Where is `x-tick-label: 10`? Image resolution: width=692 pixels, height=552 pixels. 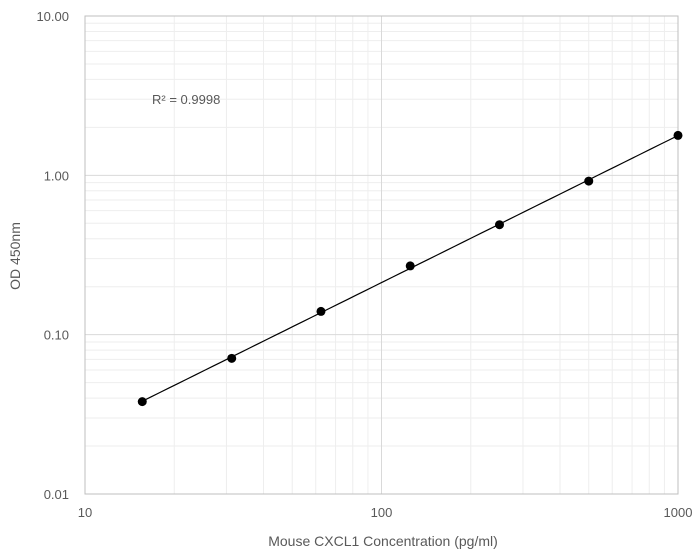
x-tick-label: 10 is located at coordinates (85, 512).